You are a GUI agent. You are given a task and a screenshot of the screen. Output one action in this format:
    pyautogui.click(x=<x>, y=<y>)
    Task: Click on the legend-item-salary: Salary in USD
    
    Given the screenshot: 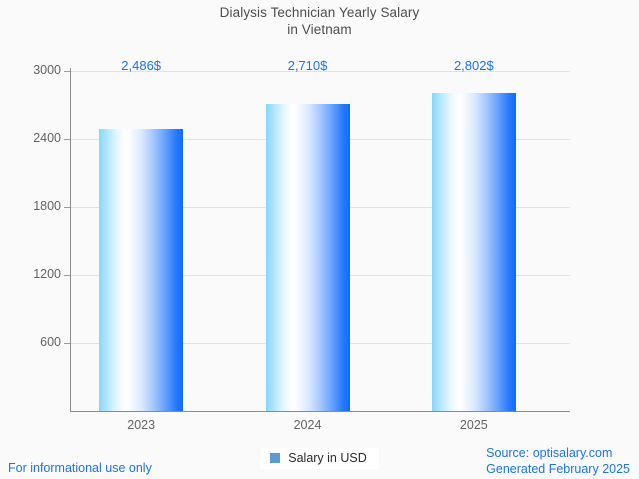 What is the action you would take?
    pyautogui.click(x=319, y=458)
    